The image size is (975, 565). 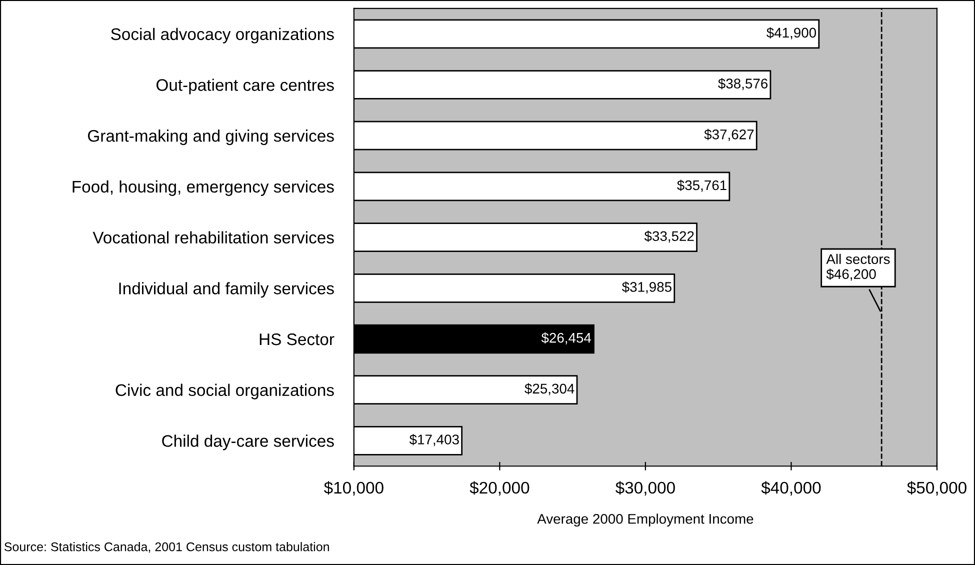 What do you see at coordinates (434, 440) in the screenshot?
I see `data-label: $17,403` at bounding box center [434, 440].